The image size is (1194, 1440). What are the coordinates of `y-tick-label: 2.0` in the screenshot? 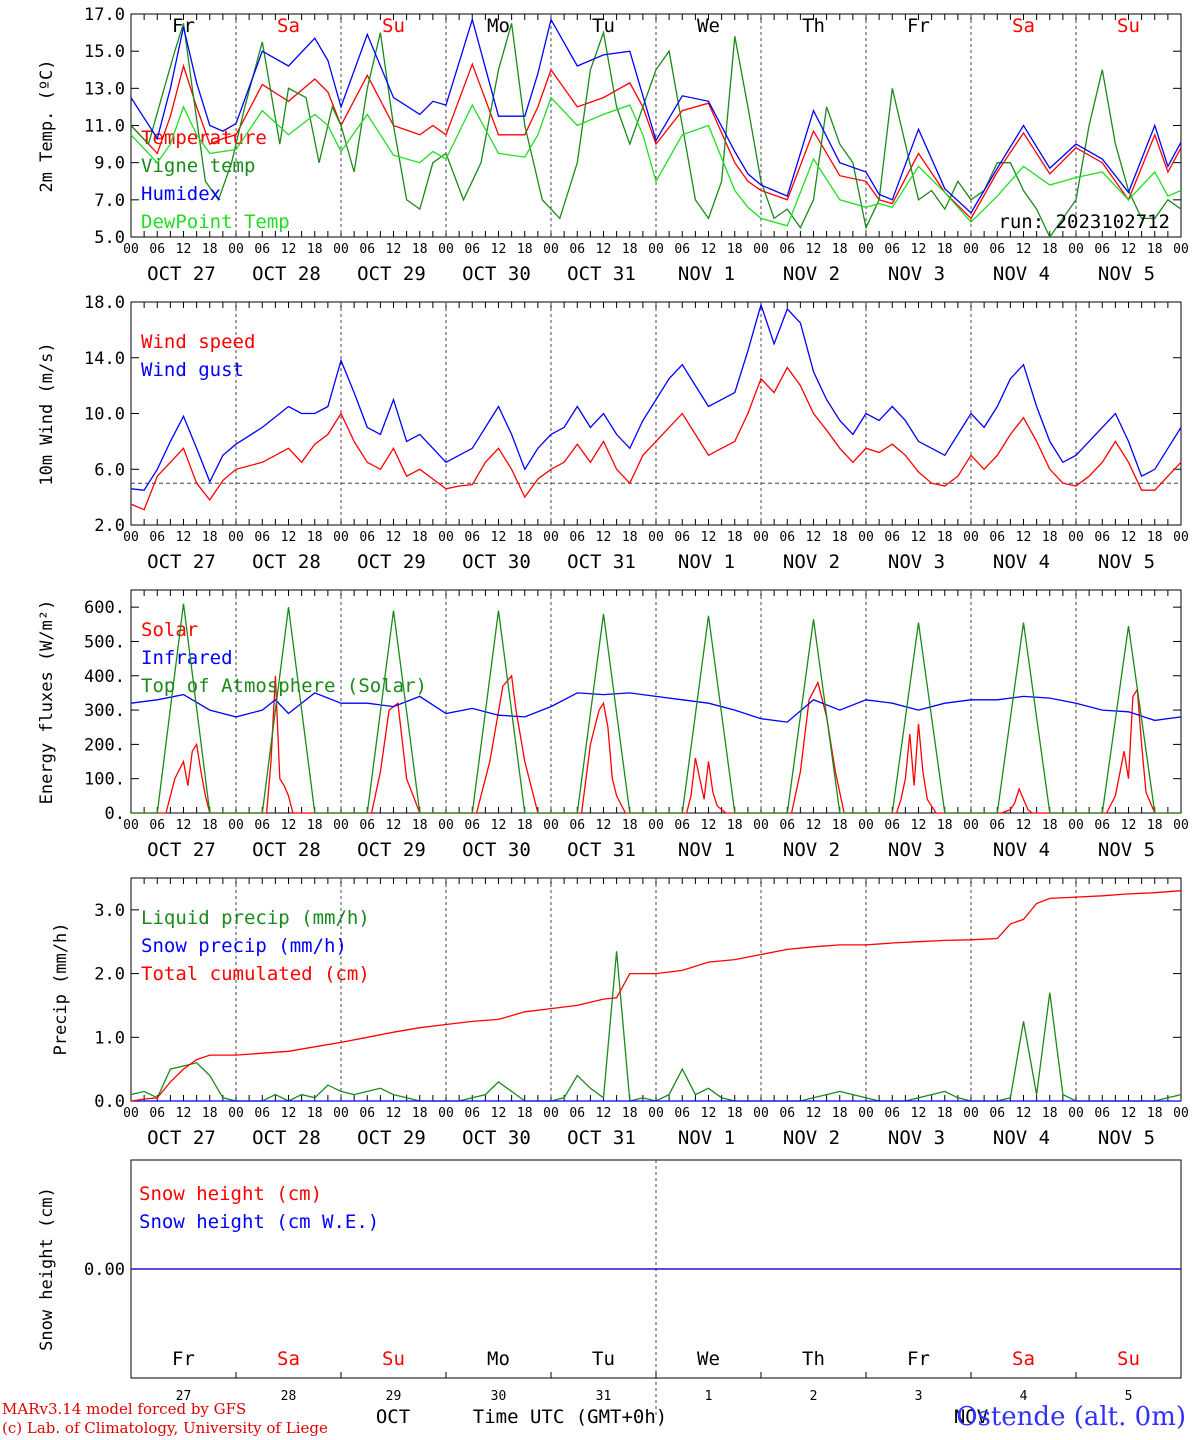 It's located at (109, 975).